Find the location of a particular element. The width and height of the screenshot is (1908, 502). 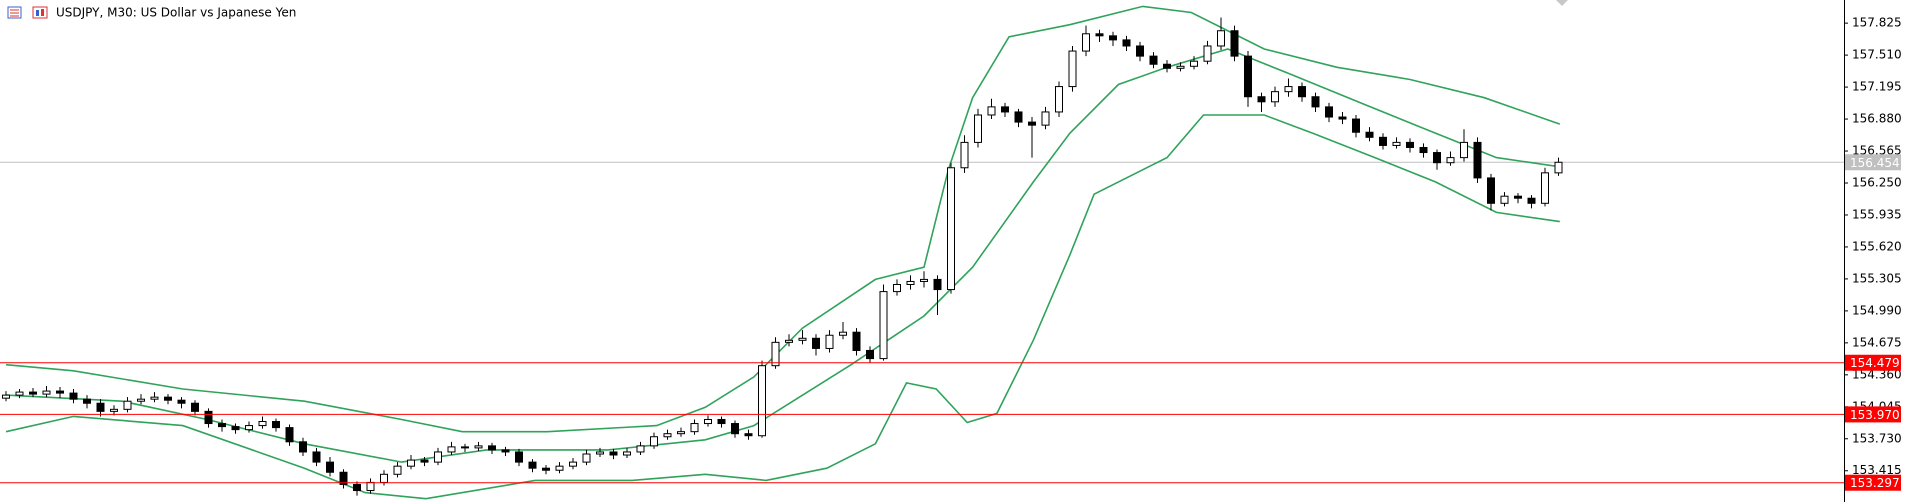

price-label: 156.454 is located at coordinates (1875, 163).